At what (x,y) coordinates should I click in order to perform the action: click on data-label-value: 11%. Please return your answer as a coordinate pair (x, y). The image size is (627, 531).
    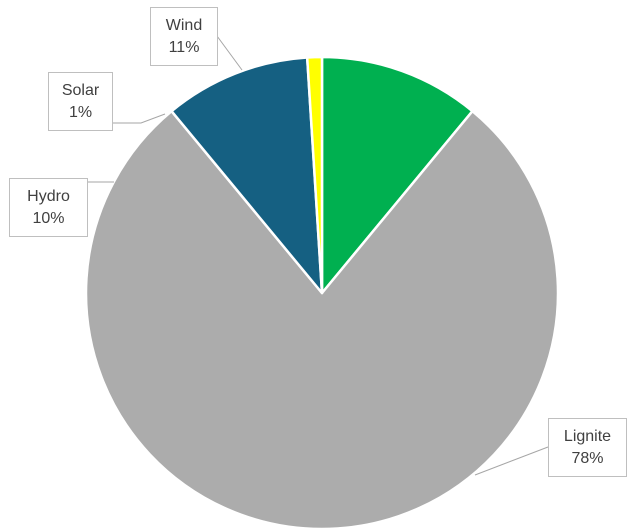
    Looking at the image, I should click on (184, 47).